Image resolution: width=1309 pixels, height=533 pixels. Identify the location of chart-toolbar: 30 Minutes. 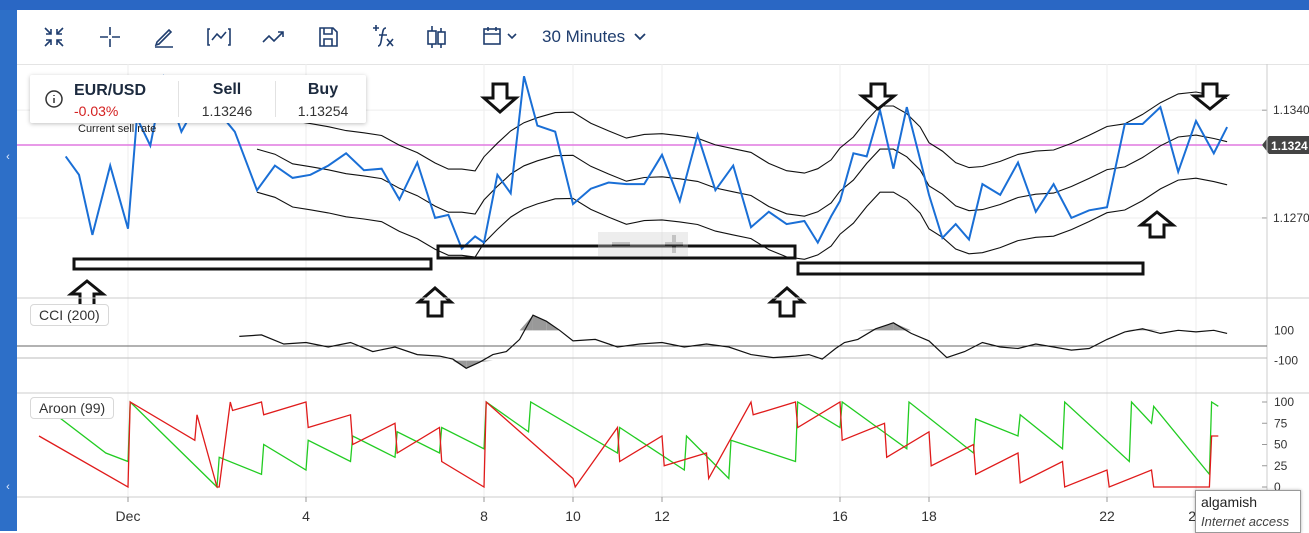
(663, 37).